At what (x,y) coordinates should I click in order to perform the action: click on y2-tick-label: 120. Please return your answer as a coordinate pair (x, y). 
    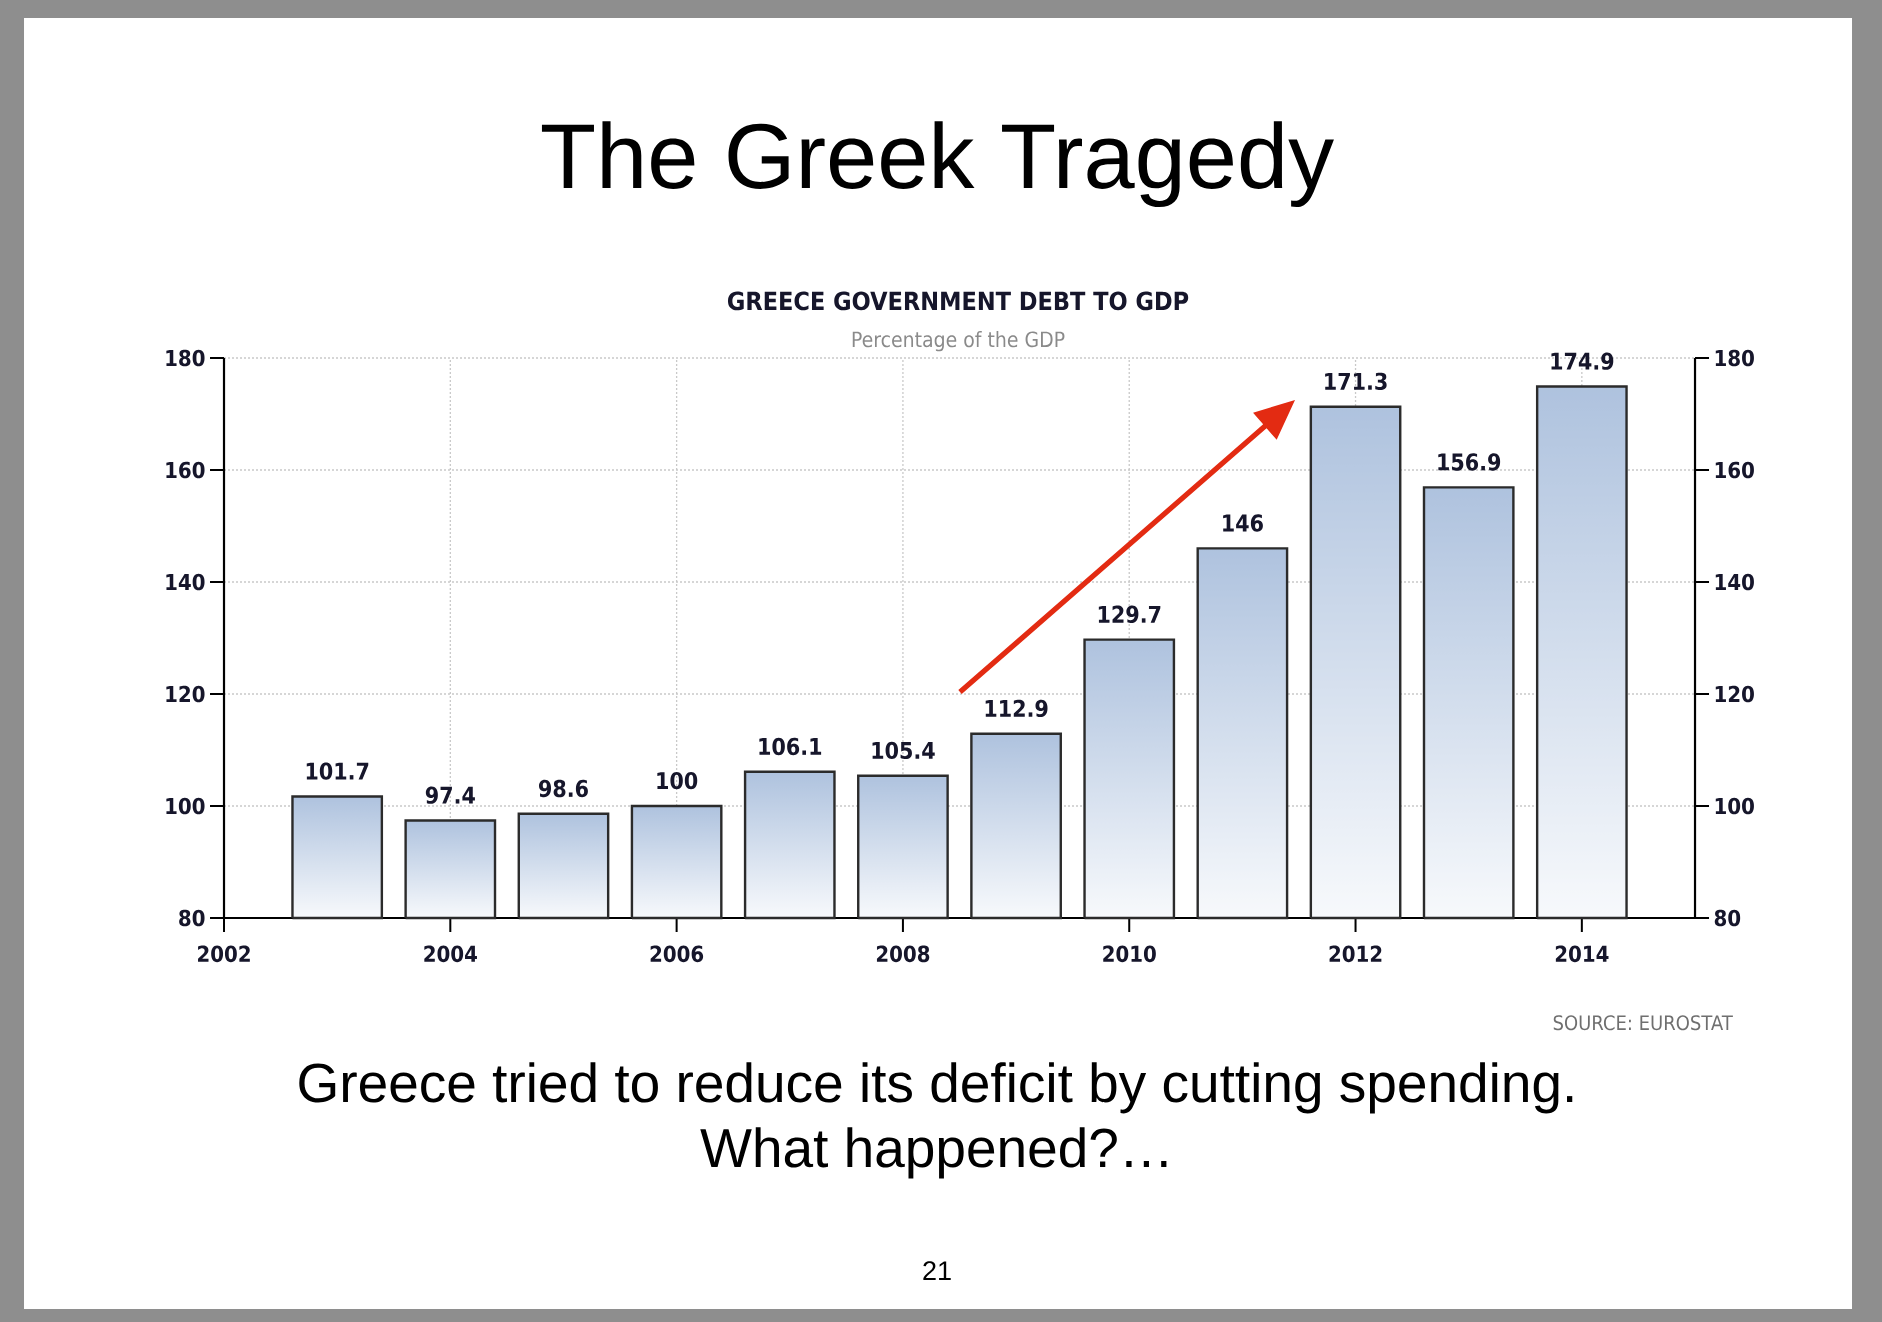
    Looking at the image, I should click on (1734, 694).